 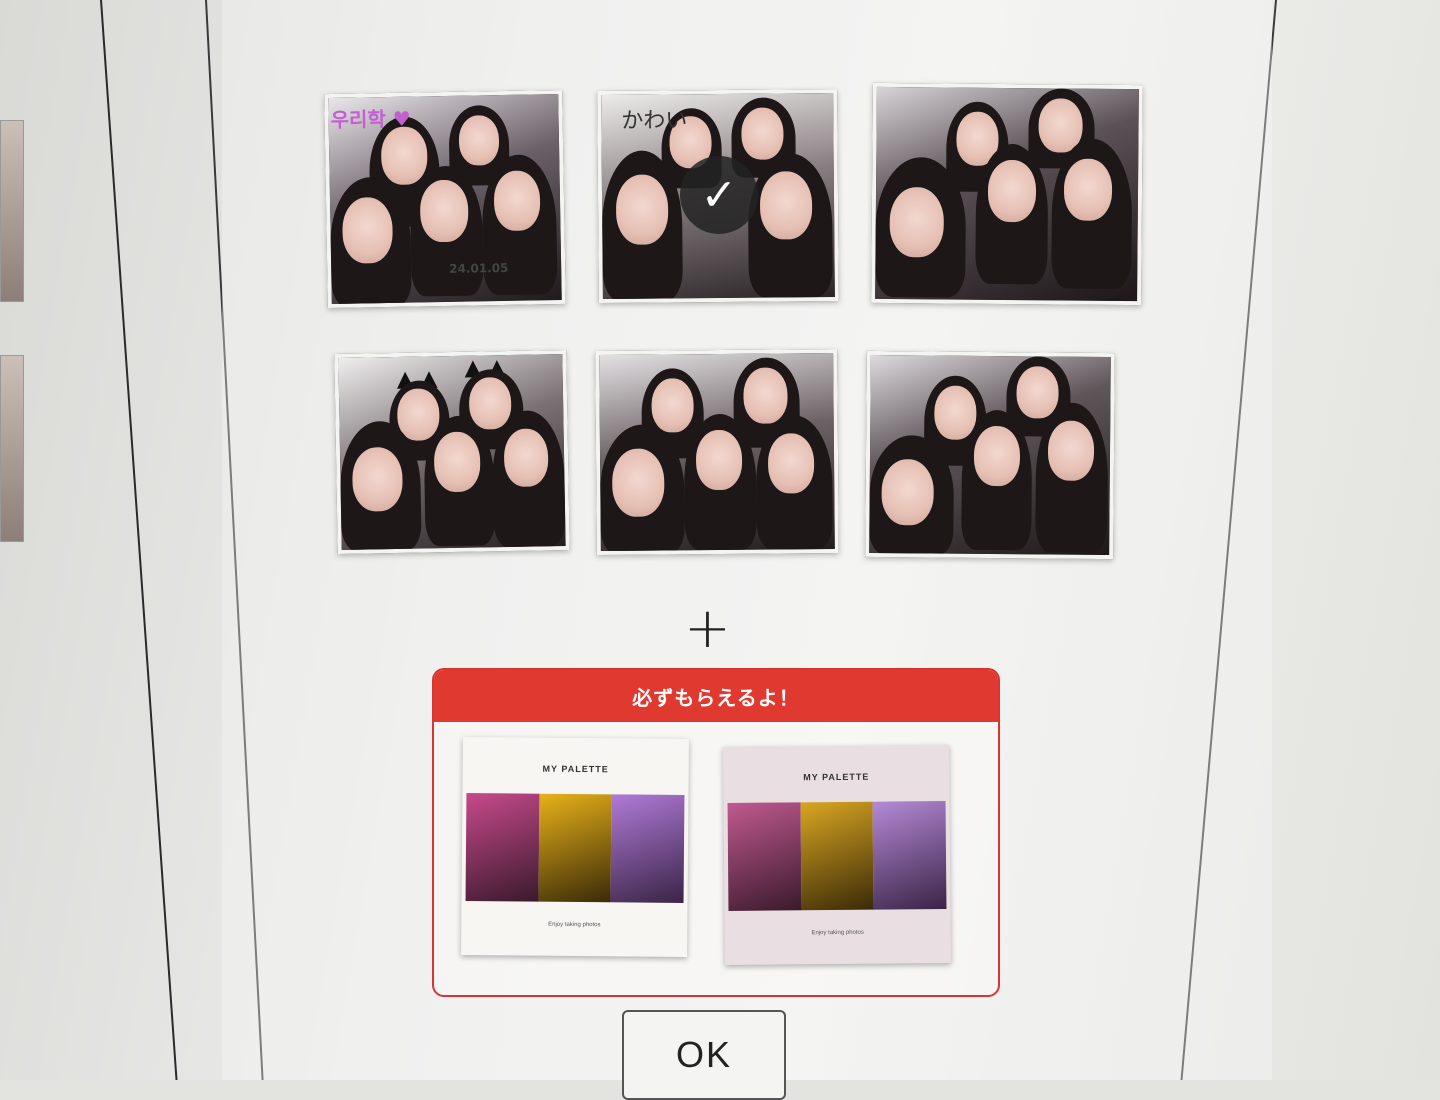 What do you see at coordinates (139, 540) in the screenshot?
I see `frame-divider` at bounding box center [139, 540].